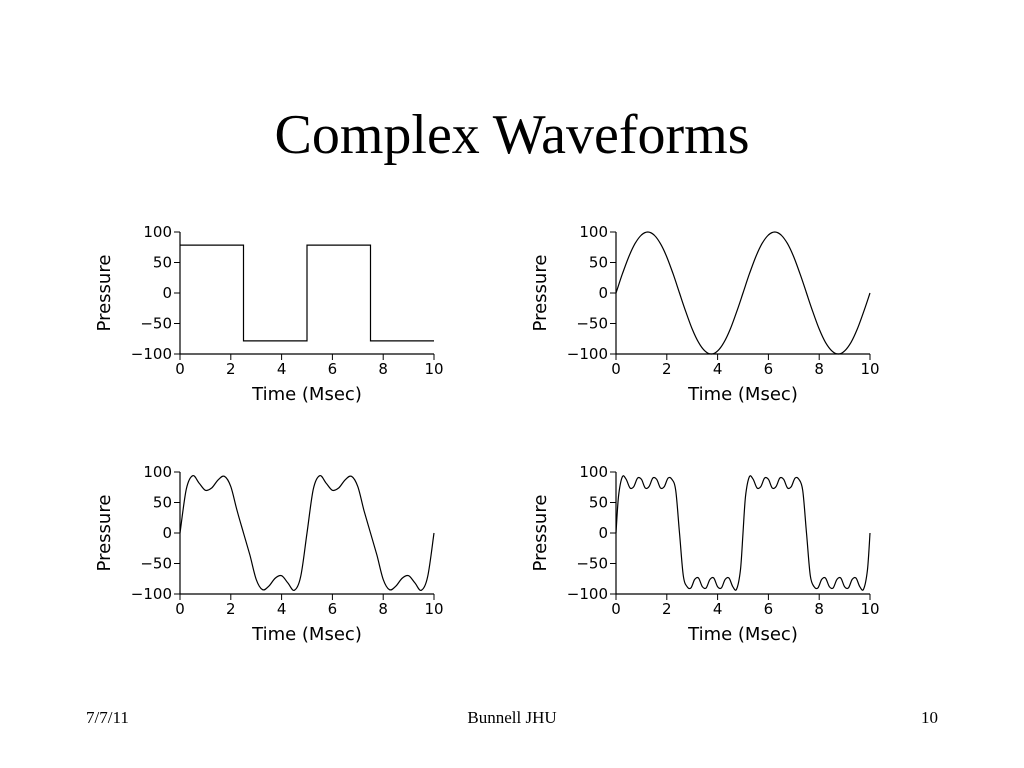  I want to click on chart-two-harmonic-wave: 0 2 4 6 8 10 100 50 0 −50 −100 Time (Msec) Pressure, so click(282, 558).